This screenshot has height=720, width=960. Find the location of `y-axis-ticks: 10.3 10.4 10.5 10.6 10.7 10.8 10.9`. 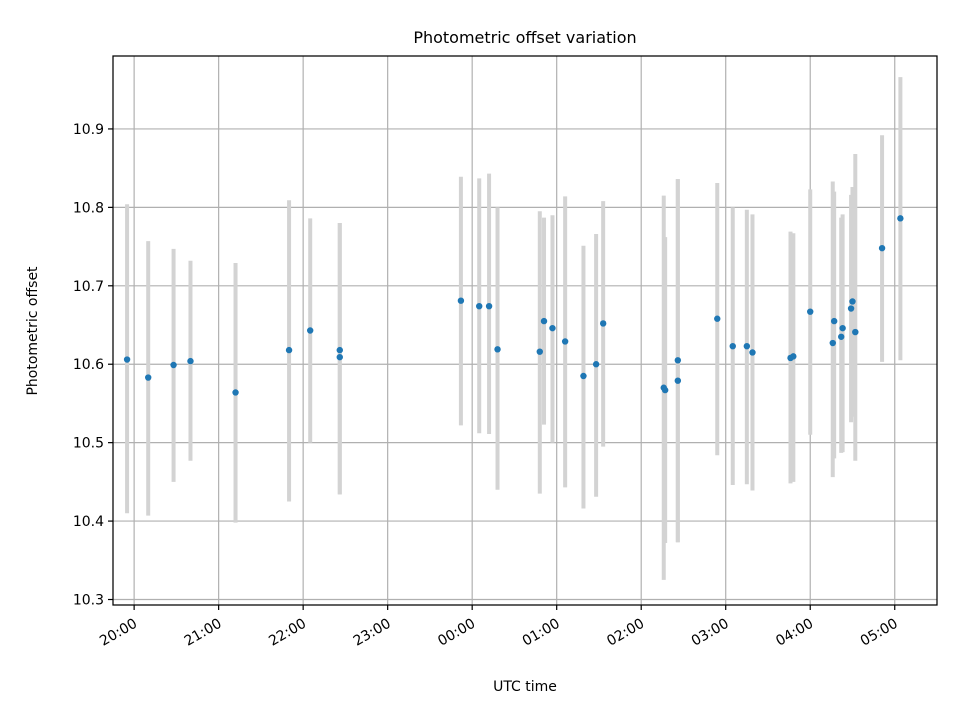

y-axis-ticks: 10.3 10.4 10.5 10.6 10.7 10.8 10.9 is located at coordinates (93, 365).